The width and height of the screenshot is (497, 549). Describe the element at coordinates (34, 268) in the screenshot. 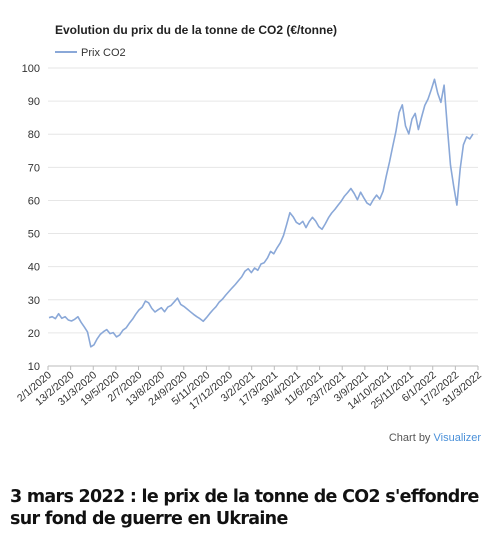

I see `y-tick-label: 40` at that location.